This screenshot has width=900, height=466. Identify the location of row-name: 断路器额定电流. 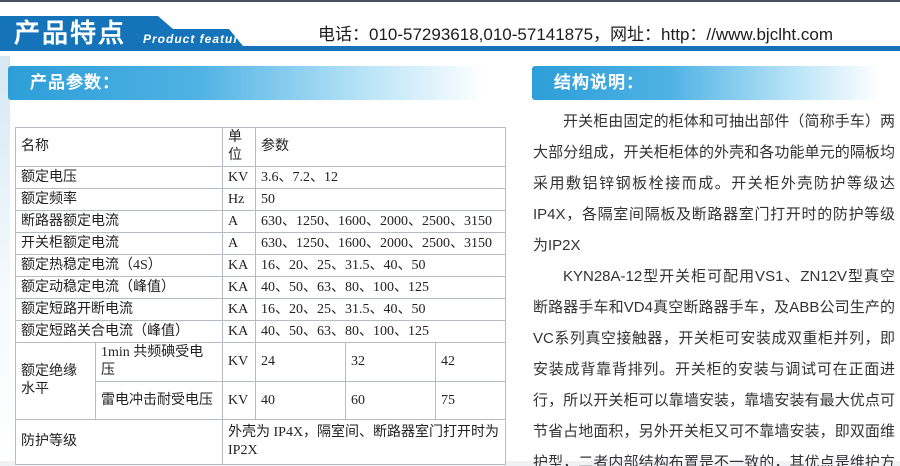
(119, 221).